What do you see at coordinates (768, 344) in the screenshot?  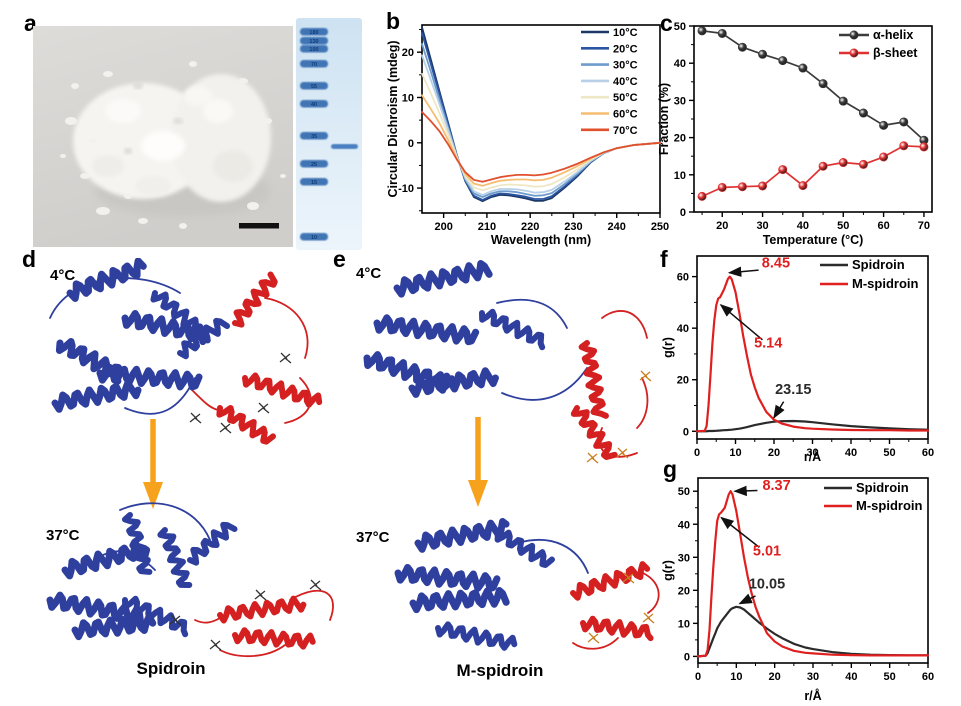 I see `annotation-value: 5.14` at bounding box center [768, 344].